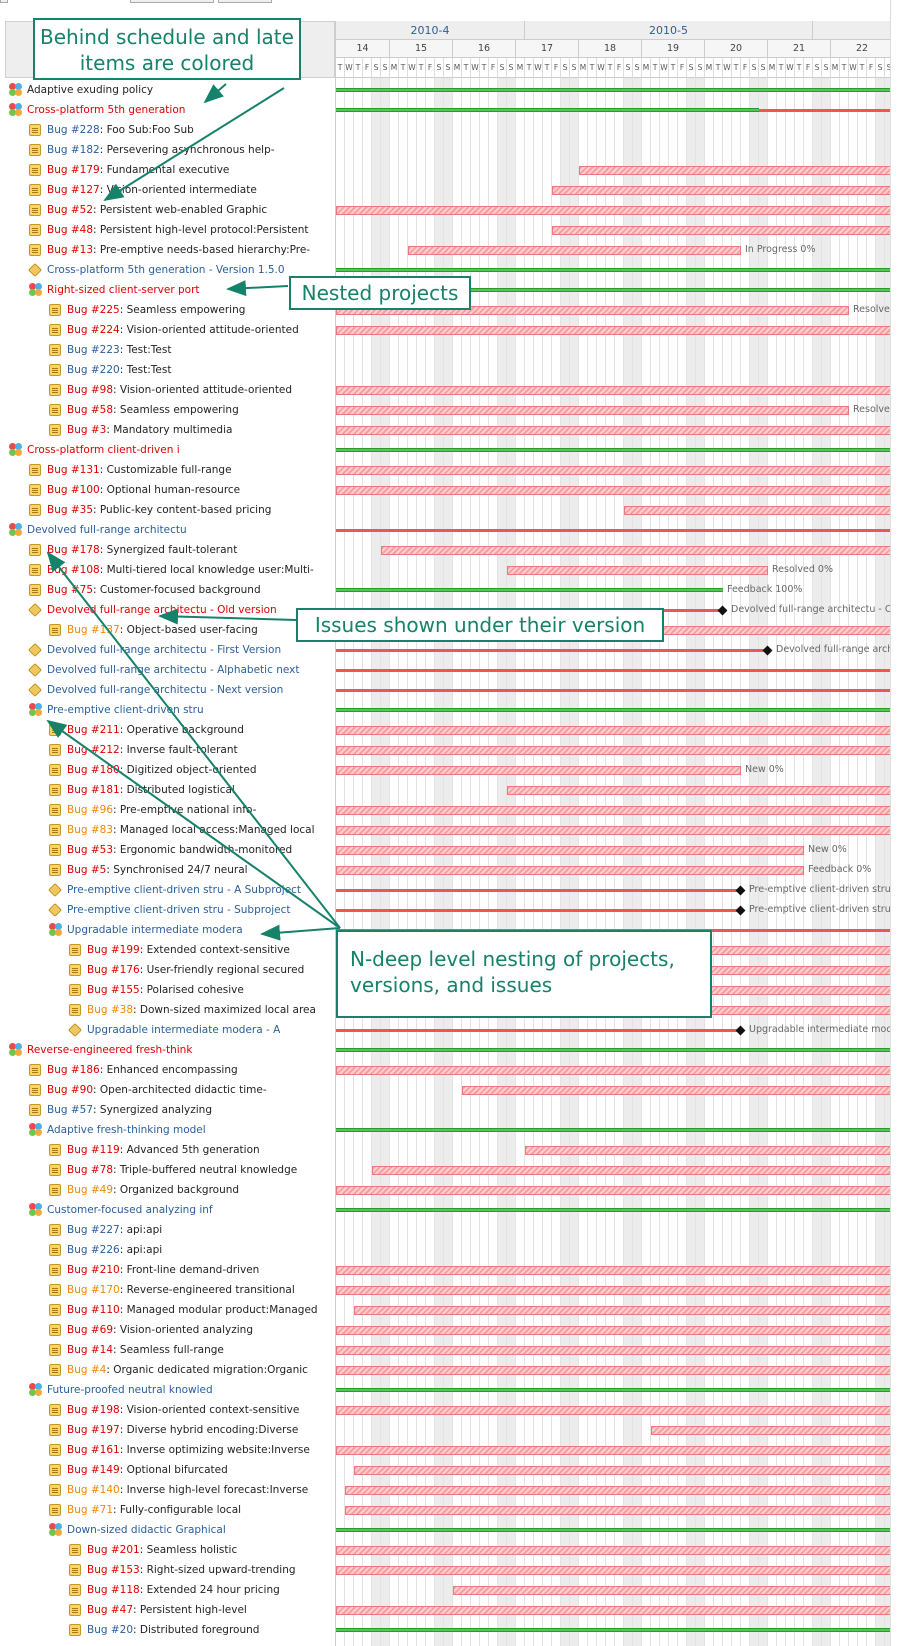 This screenshot has width=914, height=1646. I want to click on issue-link: Bug #155, so click(113, 990).